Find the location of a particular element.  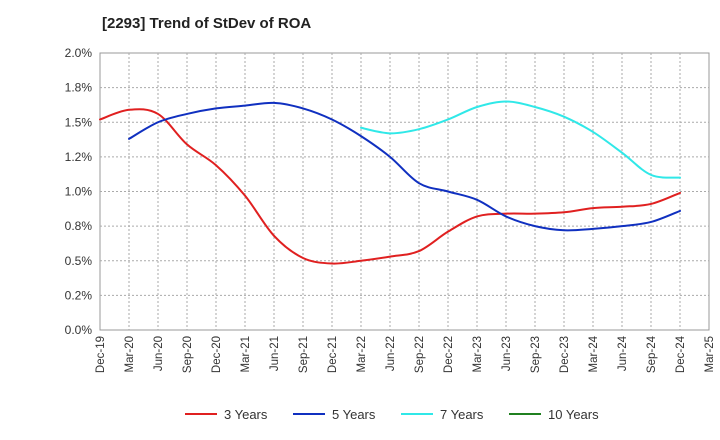

x-tick-label: Mar-23 is located at coordinates (478, 354).